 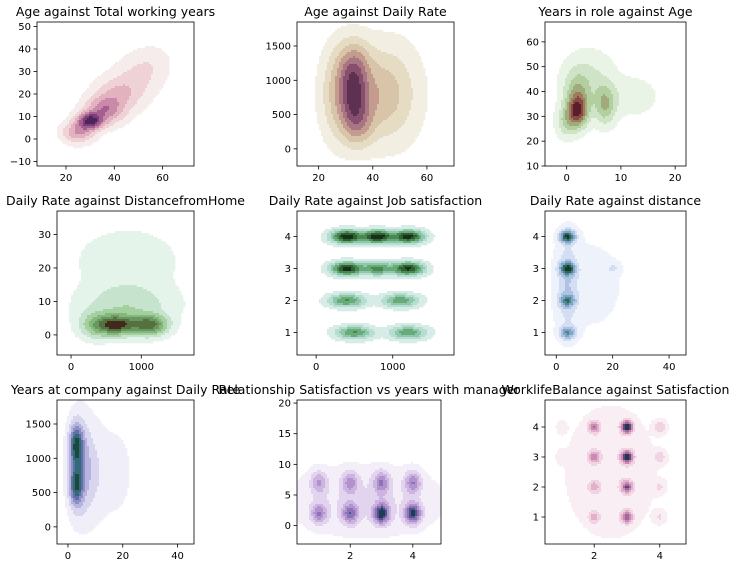 What do you see at coordinates (44, 302) in the screenshot?
I see `y-tick-label: 10` at bounding box center [44, 302].